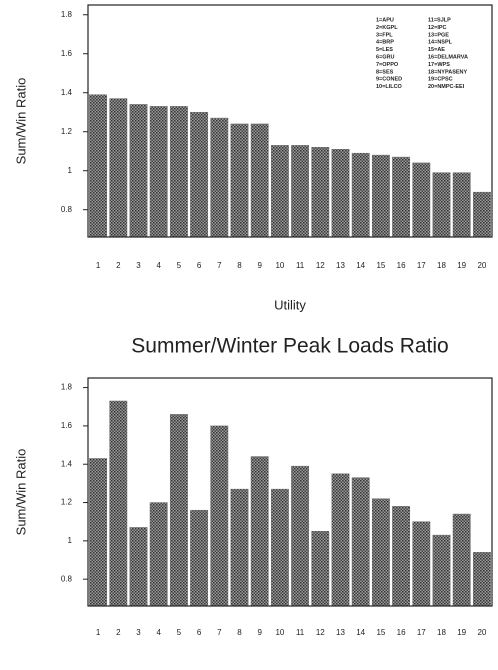 Image resolution: width=498 pixels, height=670 pixels. Describe the element at coordinates (290, 304) in the screenshot. I see `x-axis-label: Utility` at that location.